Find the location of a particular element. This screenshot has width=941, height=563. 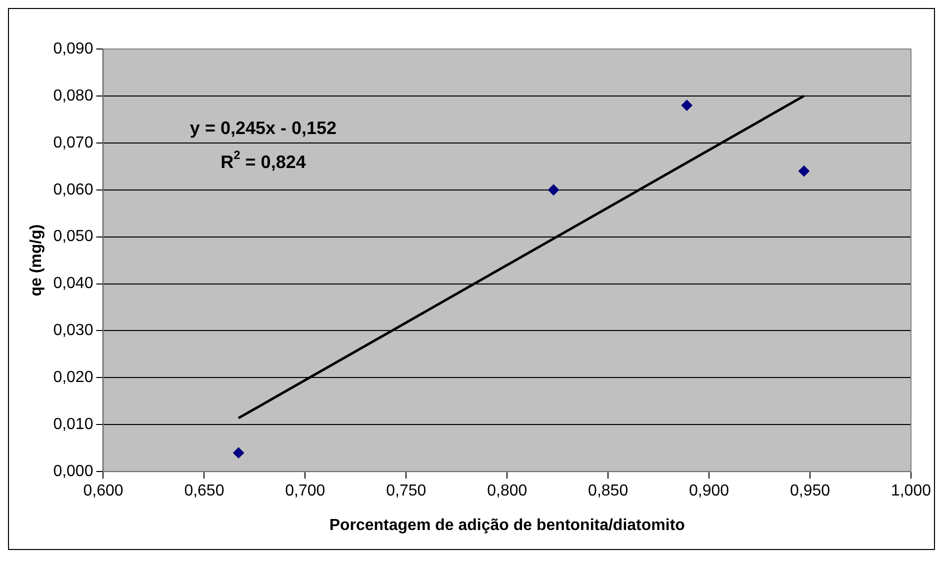

y-tick-label: 0,030 is located at coordinates (73, 331).